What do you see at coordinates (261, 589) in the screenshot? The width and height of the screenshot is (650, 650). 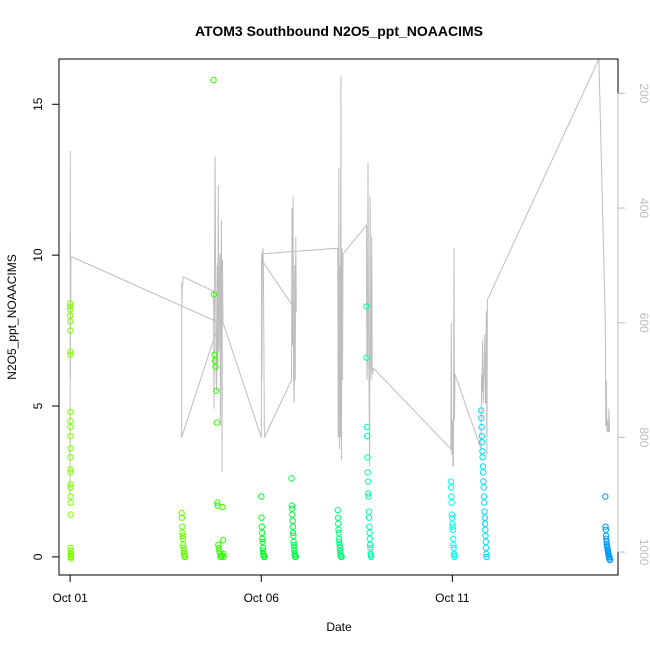 I see `x-axis: Oct 01 Oct 06 Oct 11` at bounding box center [261, 589].